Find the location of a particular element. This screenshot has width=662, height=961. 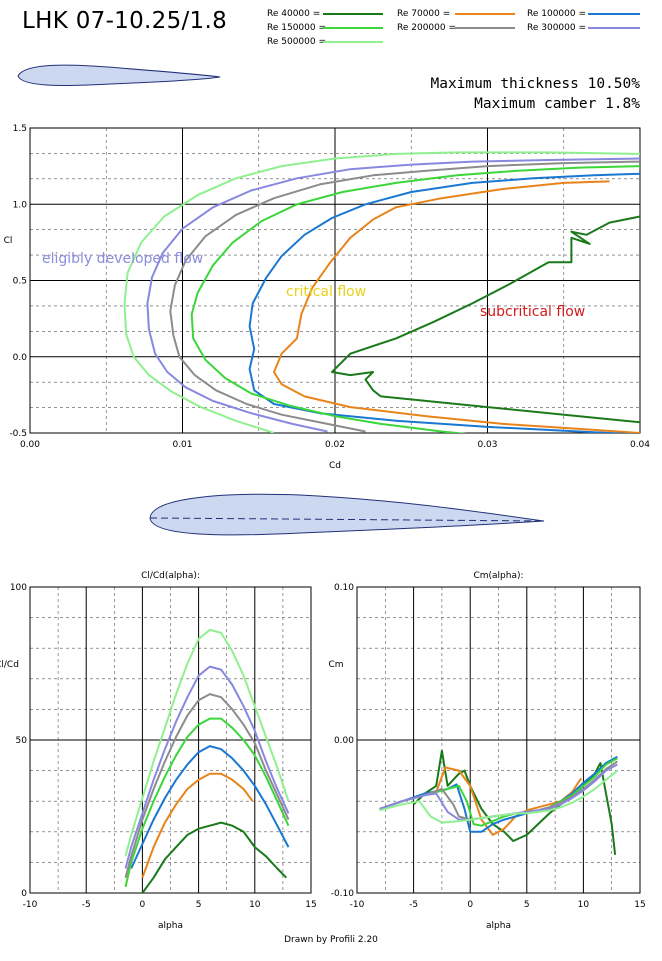

y-axis-label: Cm is located at coordinates (335, 665).